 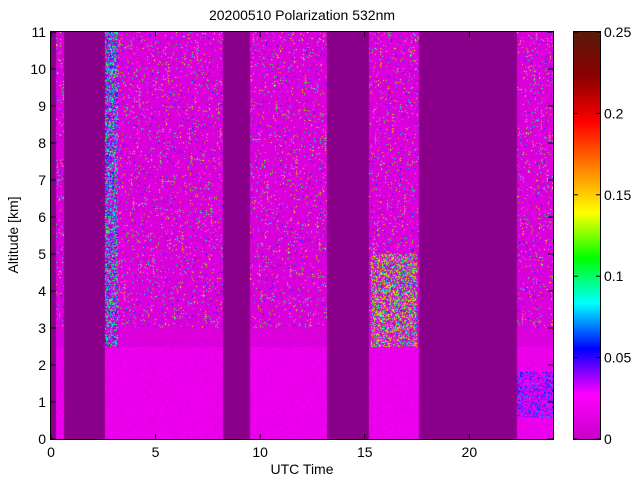 What do you see at coordinates (42, 365) in the screenshot?
I see `y-tick-label: 2` at bounding box center [42, 365].